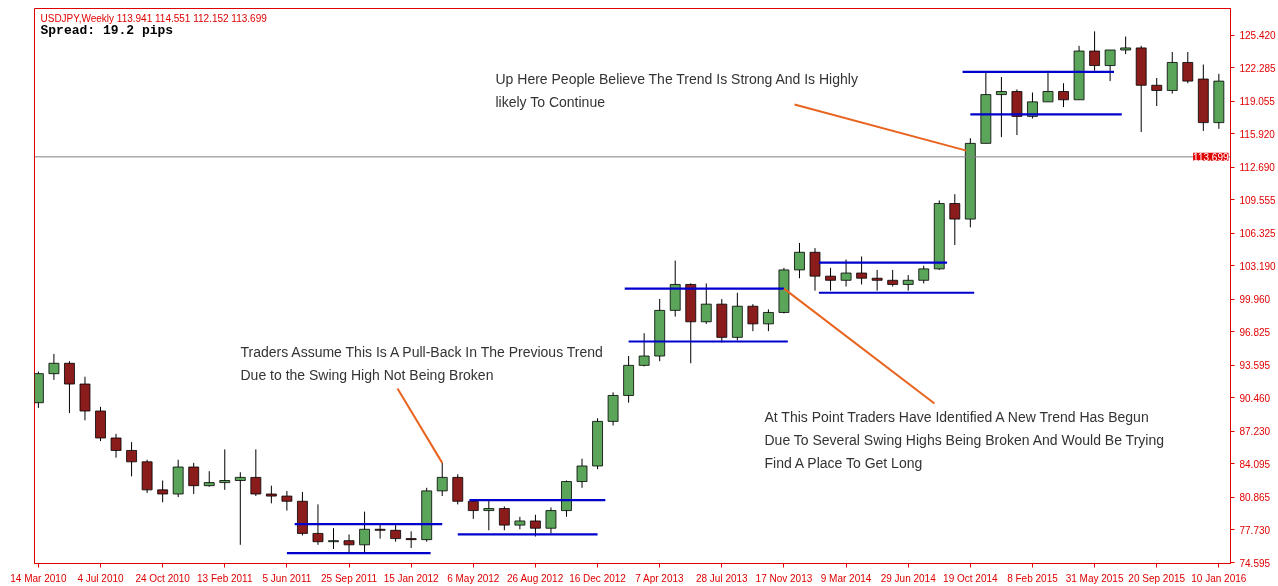  I want to click on x-tick-label: 10 Jan 2016, so click(1219, 578).